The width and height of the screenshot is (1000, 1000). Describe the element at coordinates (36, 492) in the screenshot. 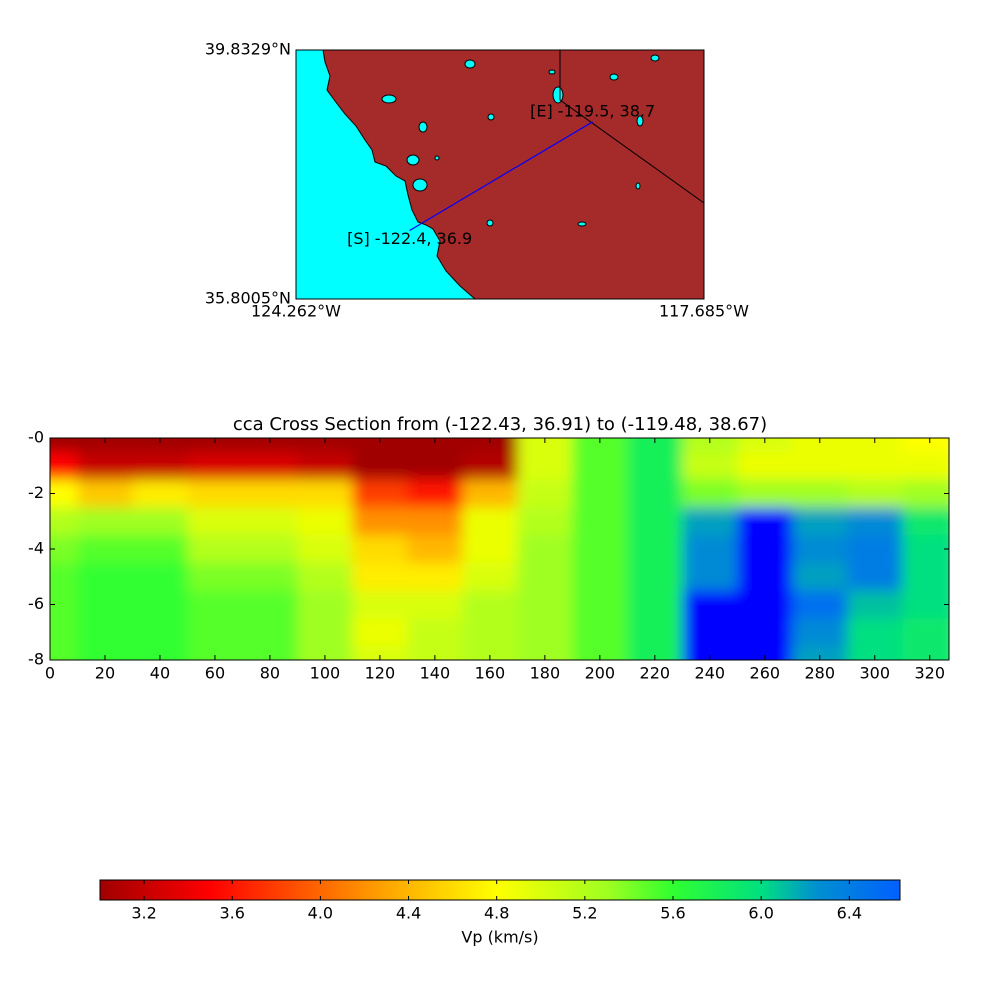

I see `y-tick-label: -2` at that location.